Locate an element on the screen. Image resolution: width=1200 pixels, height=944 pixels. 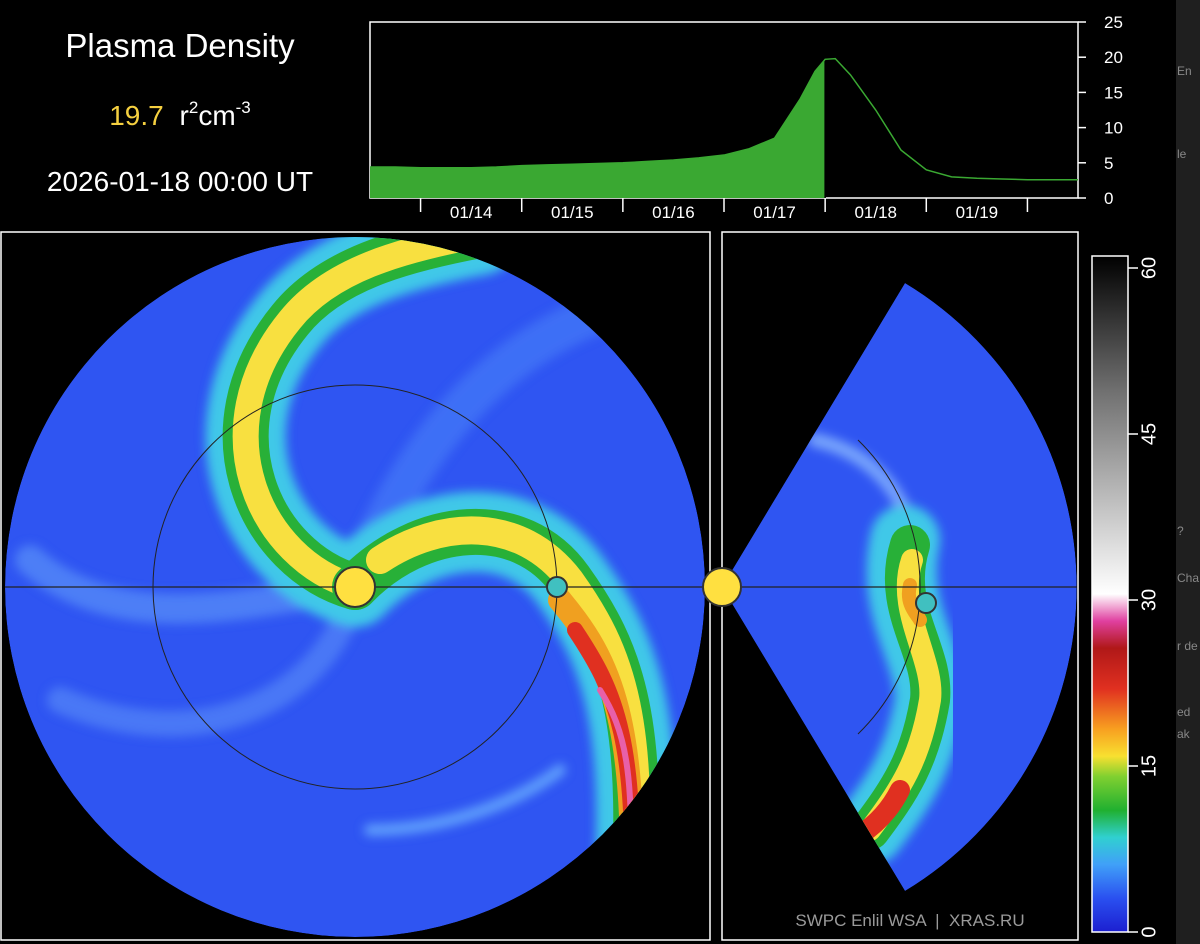
unit-exponent: 2 is located at coordinates (193, 107).